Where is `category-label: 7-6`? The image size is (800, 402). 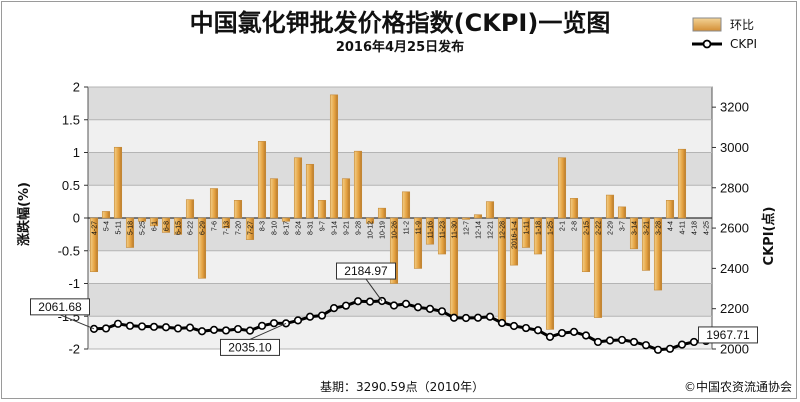 category-label: 7-6 is located at coordinates (215, 226).